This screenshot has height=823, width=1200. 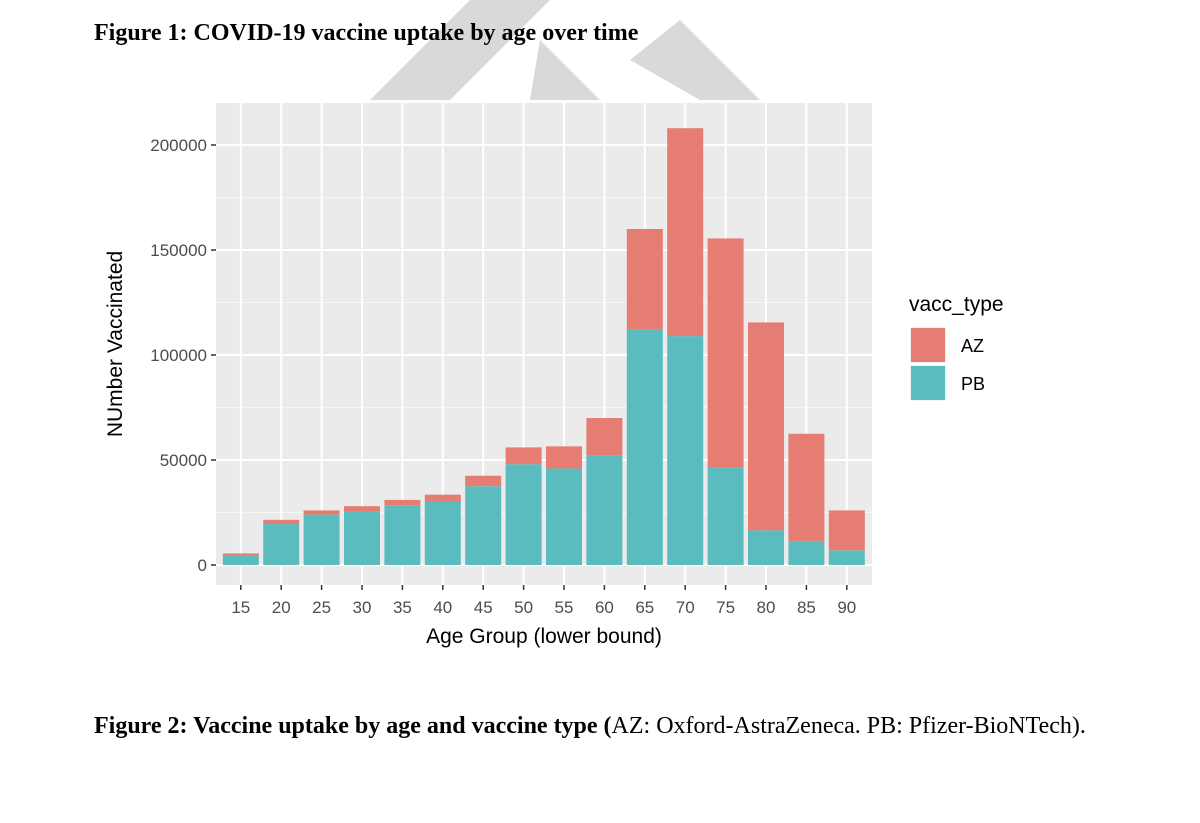 I want to click on x-axis-label: Age Group (lower bound), so click(x=544, y=636).